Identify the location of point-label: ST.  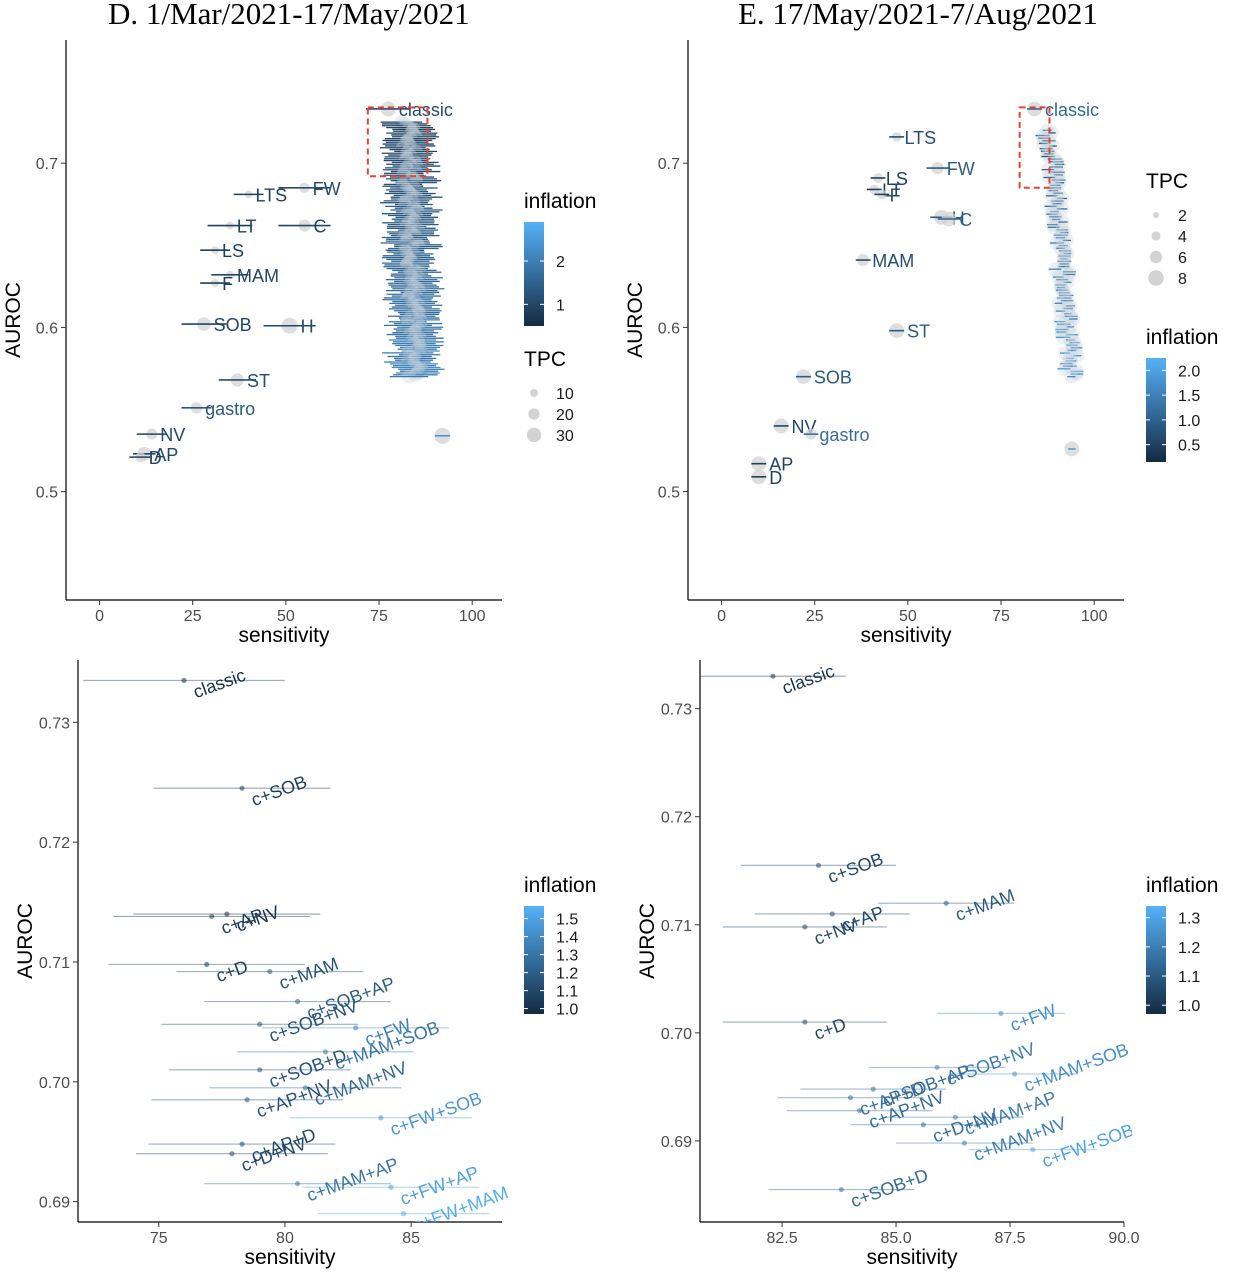
(918, 332).